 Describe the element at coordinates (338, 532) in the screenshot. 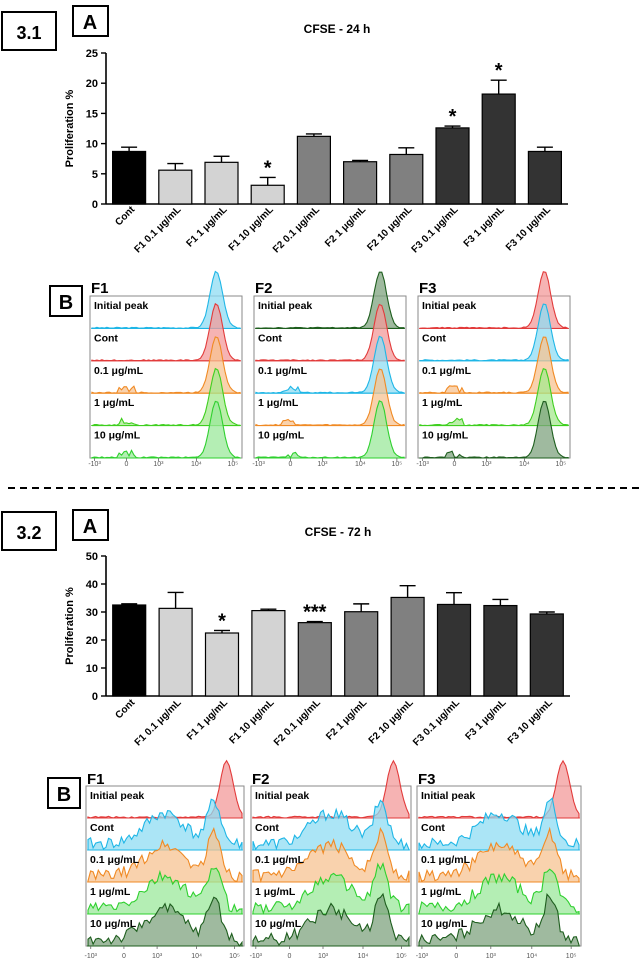

I see `chart-title: CFSE - 72 h` at that location.